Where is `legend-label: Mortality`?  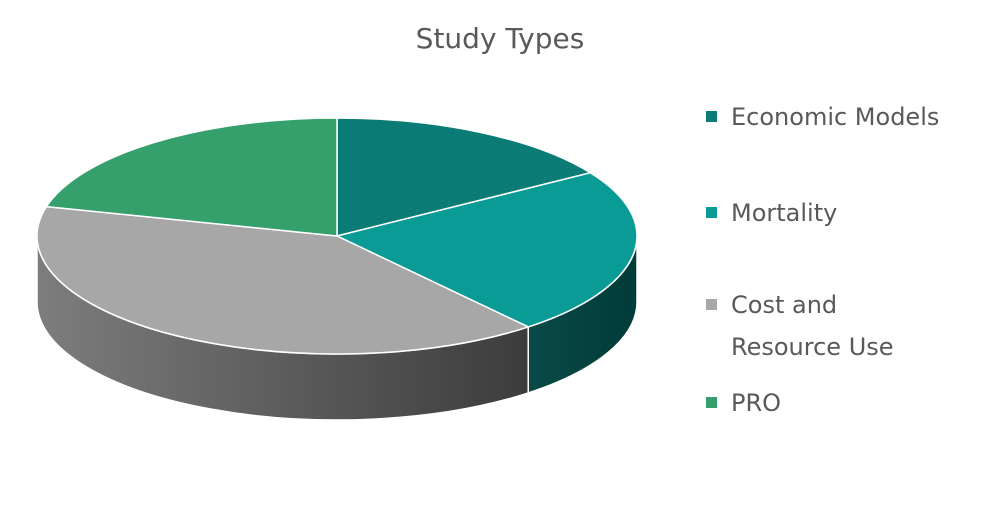
legend-label: Mortality is located at coordinates (784, 213).